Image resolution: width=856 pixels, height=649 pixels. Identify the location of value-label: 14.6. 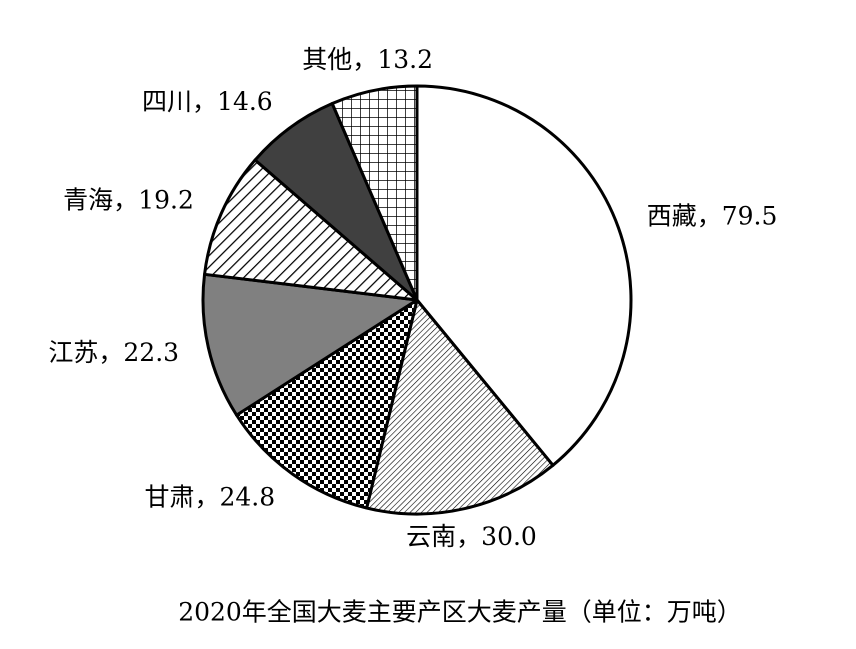
(245, 101).